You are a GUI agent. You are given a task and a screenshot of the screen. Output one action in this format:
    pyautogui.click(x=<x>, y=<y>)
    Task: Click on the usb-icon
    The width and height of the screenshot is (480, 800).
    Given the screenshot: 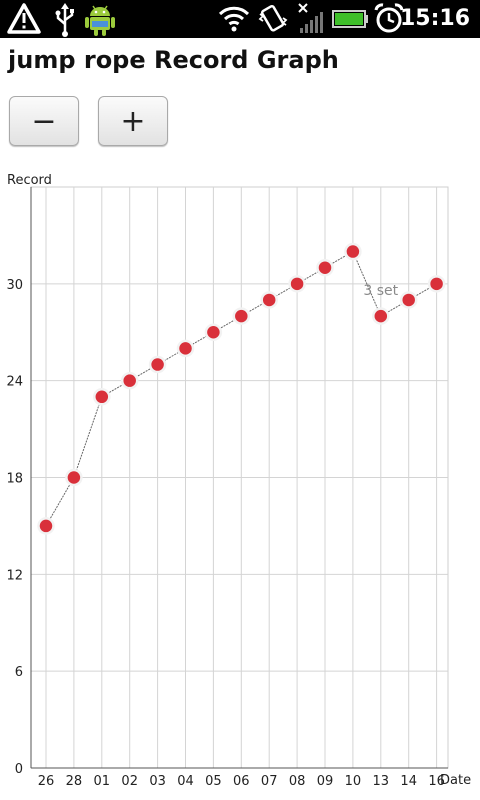 What is the action you would take?
    pyautogui.click(x=64, y=20)
    